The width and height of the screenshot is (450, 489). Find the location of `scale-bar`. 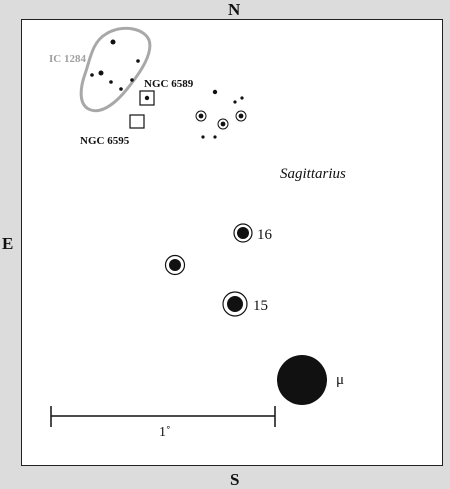

scale-bar is located at coordinates (163, 416).